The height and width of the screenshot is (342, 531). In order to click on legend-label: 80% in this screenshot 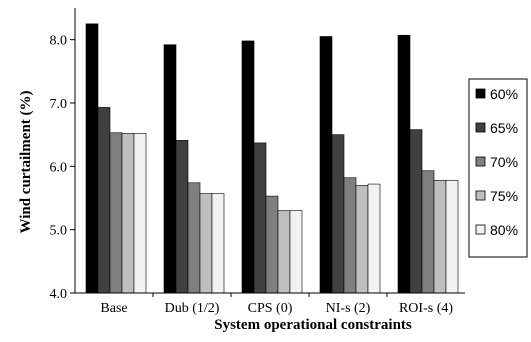, I will do `click(504, 230)`.